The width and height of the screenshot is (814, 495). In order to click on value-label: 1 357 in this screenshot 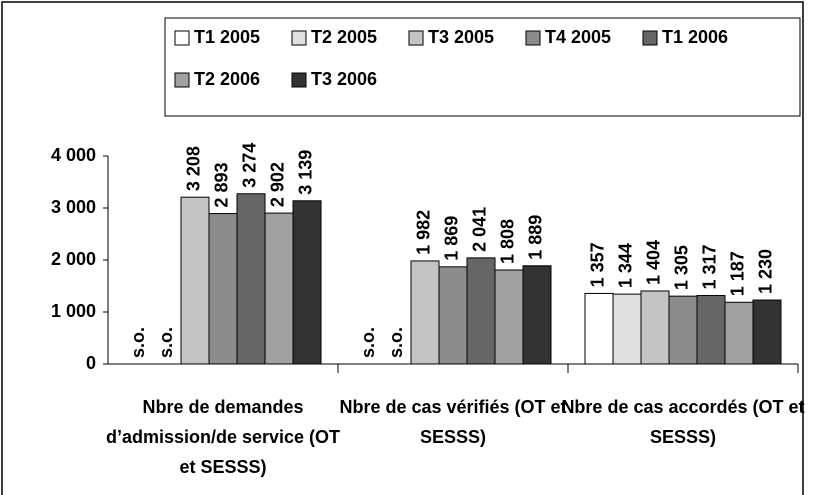, I will do `click(598, 264)`.